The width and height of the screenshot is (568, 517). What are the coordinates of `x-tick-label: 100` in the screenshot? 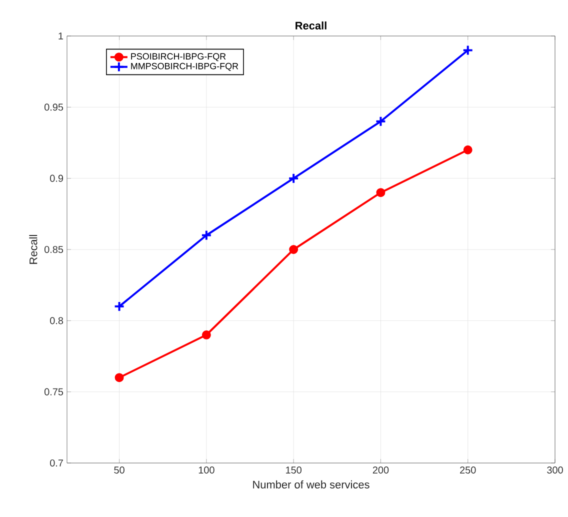 It's located at (206, 470).